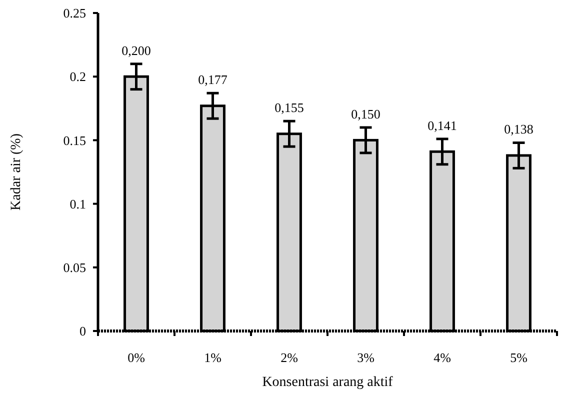 The width and height of the screenshot is (561, 402). Describe the element at coordinates (519, 357) in the screenshot. I see `x-tick-label: 5%` at that location.